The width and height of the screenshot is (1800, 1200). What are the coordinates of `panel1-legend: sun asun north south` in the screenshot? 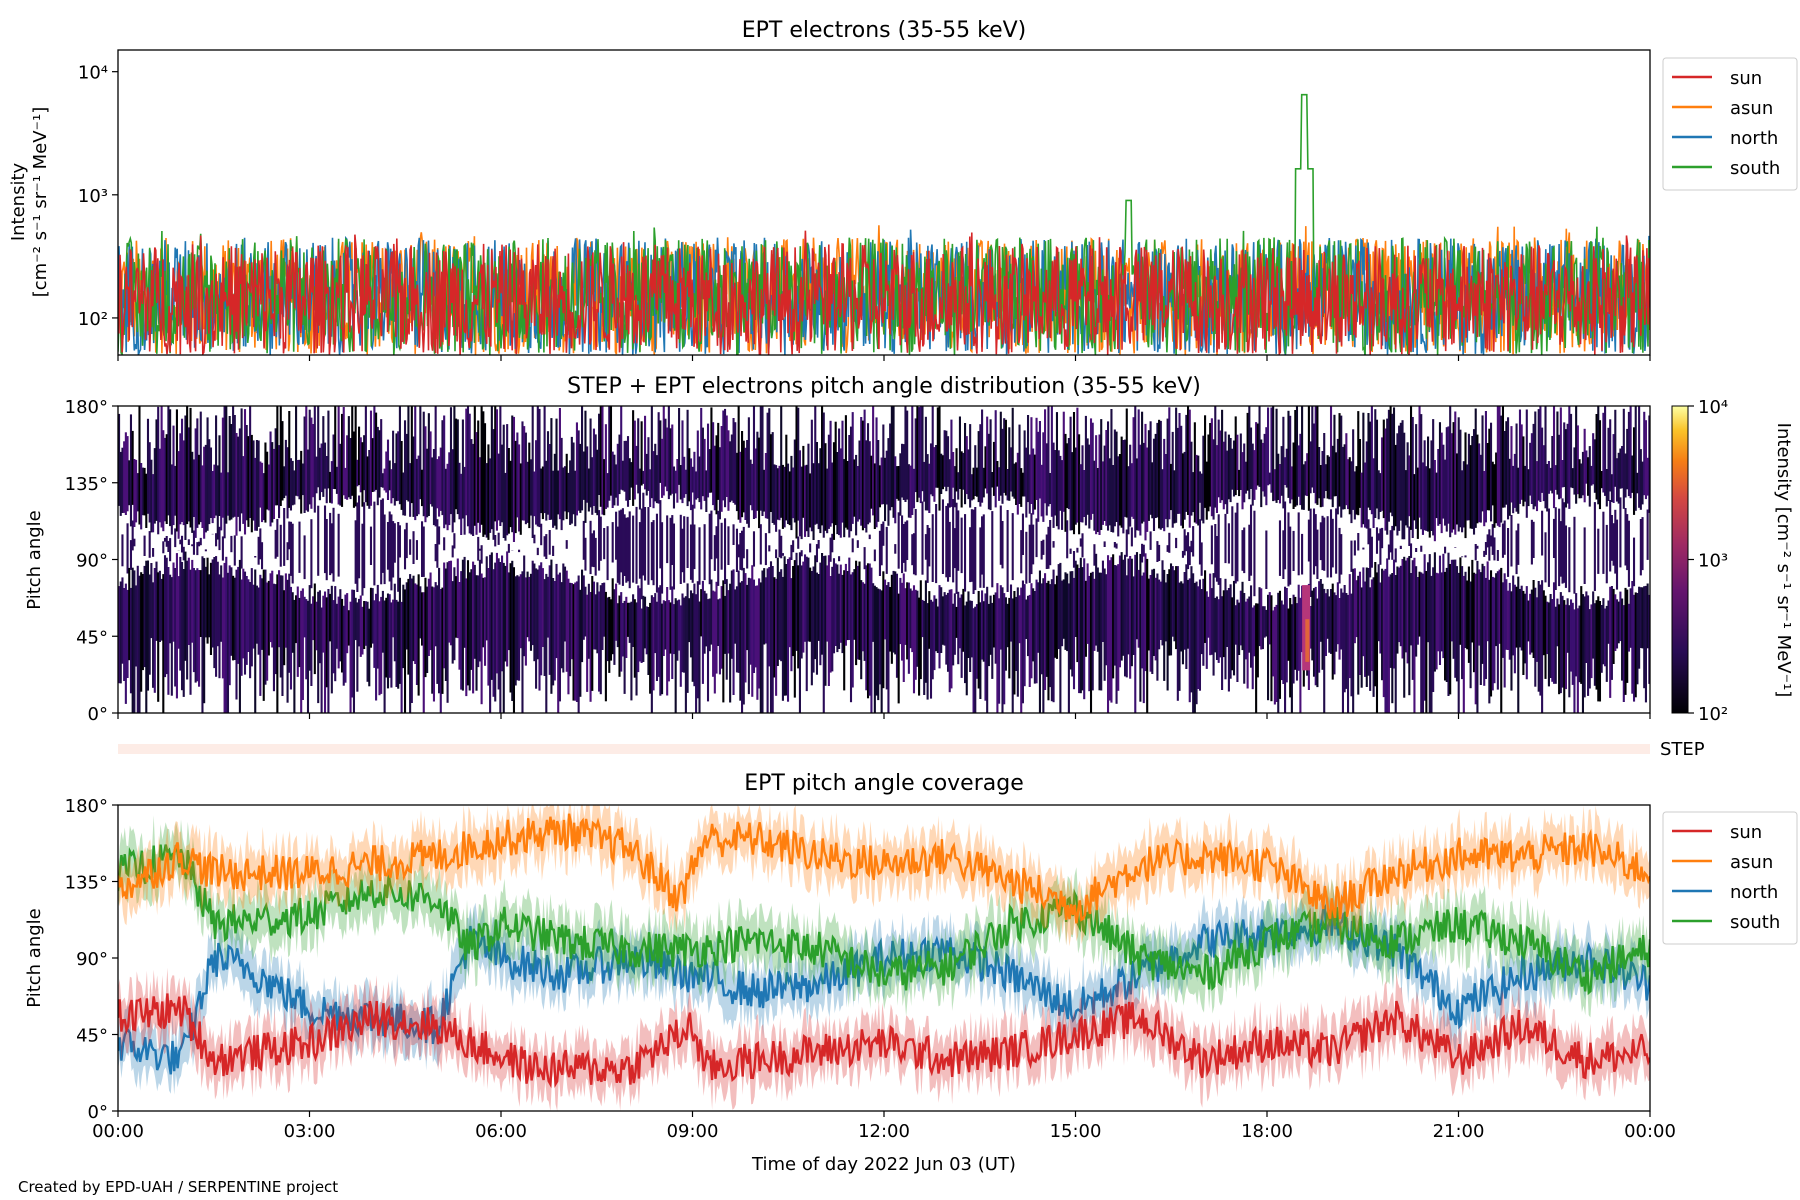 It's located at (1730, 124).